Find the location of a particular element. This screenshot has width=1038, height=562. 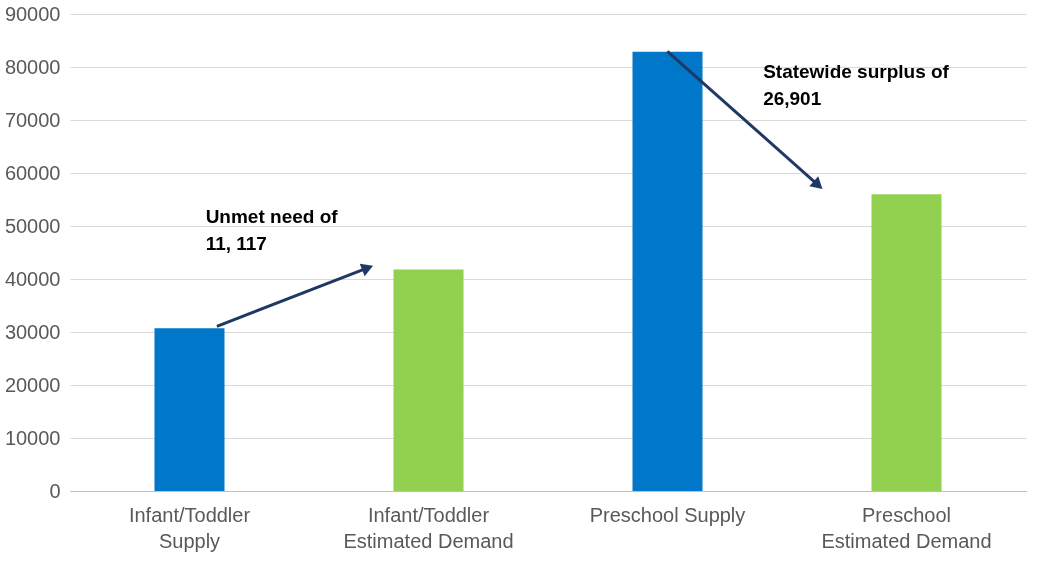

y-tick-label: 0 is located at coordinates (55, 490).